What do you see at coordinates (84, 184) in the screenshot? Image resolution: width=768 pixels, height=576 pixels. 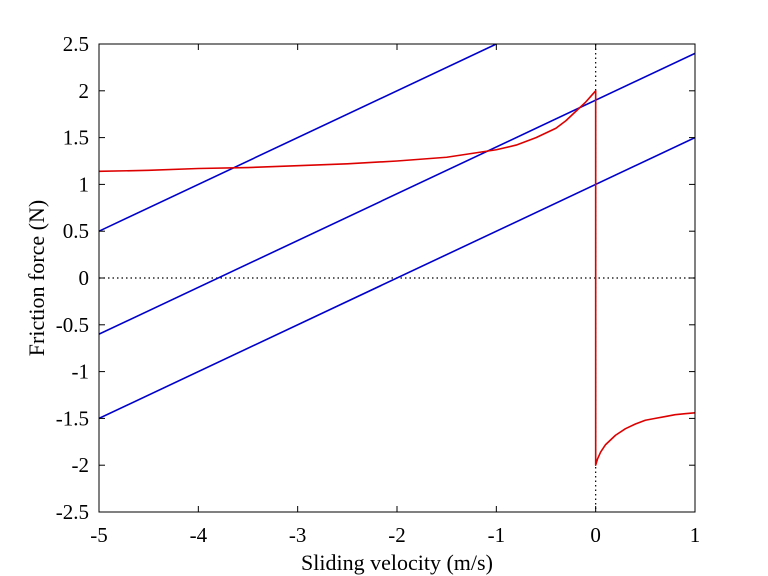 I see `y-tick-label: 1` at bounding box center [84, 184].